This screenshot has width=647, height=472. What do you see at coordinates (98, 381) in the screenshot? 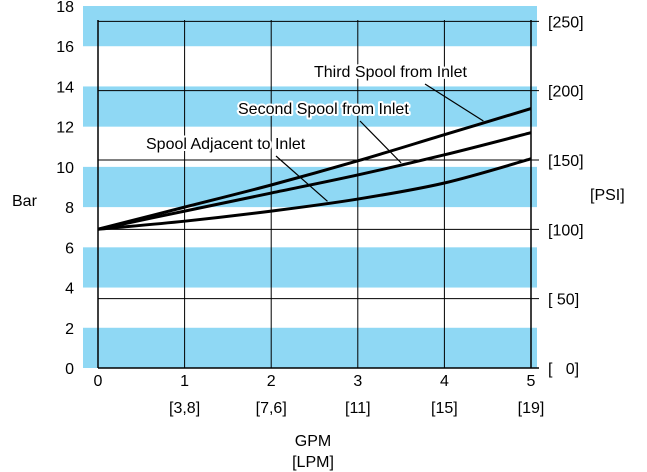
I see `x-tick-label: 0` at bounding box center [98, 381].